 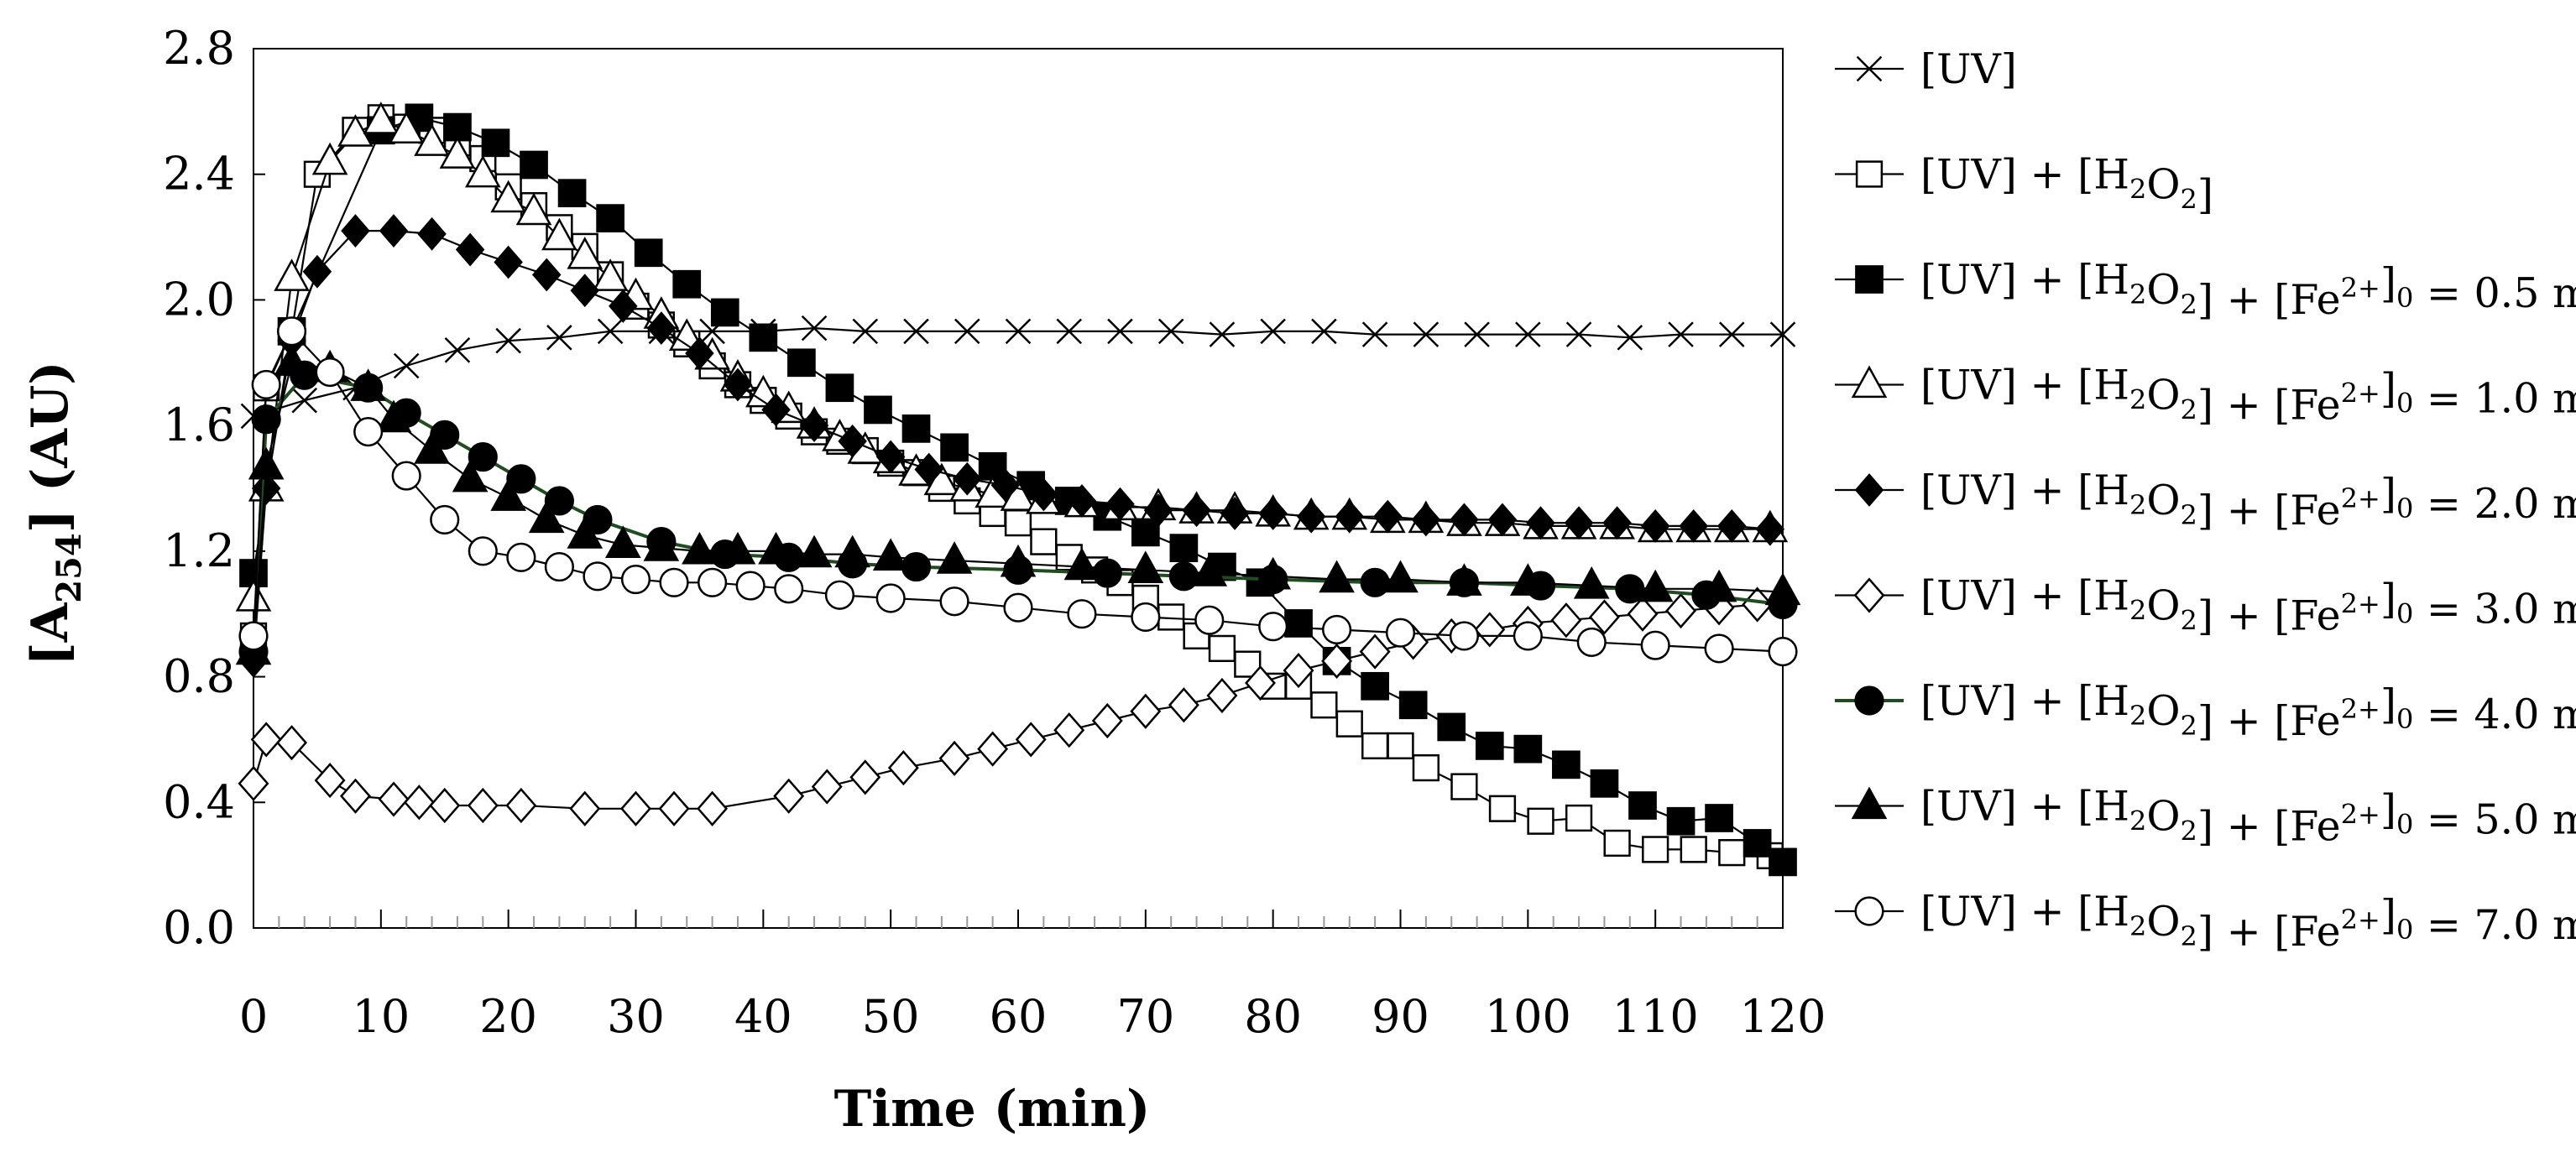 I want to click on legend-item-6: [UV] + [H2O2] + [Fe2+]0 = 3.0 mg/L, so click(x=2205, y=606).